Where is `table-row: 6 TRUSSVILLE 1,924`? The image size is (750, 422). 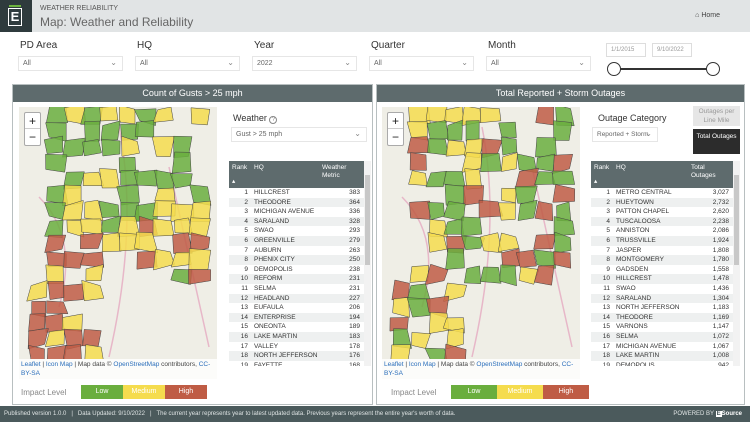
table-row: 6 TRUSSVILLE 1,924 is located at coordinates (662, 240).